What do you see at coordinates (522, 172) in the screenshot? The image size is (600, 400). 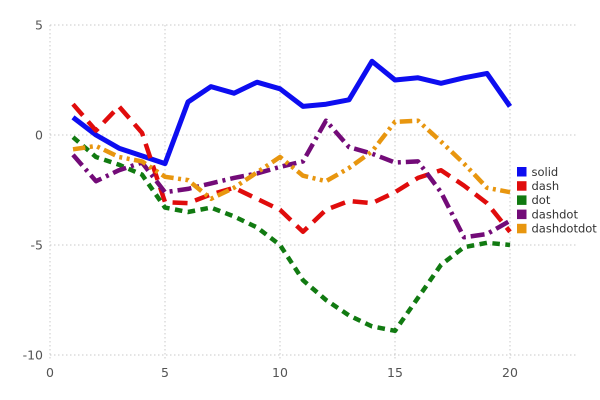 I see `legend-swatch-solid` at bounding box center [522, 172].